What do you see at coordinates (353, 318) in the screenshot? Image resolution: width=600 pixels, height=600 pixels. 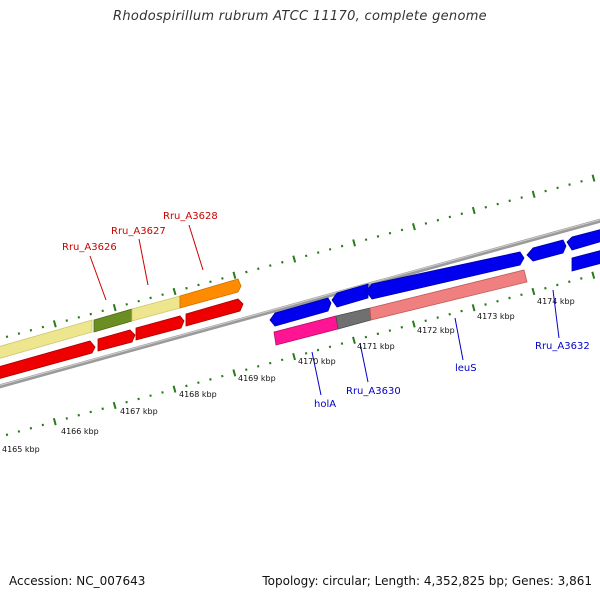 I see `feature-grey` at bounding box center [353, 318].